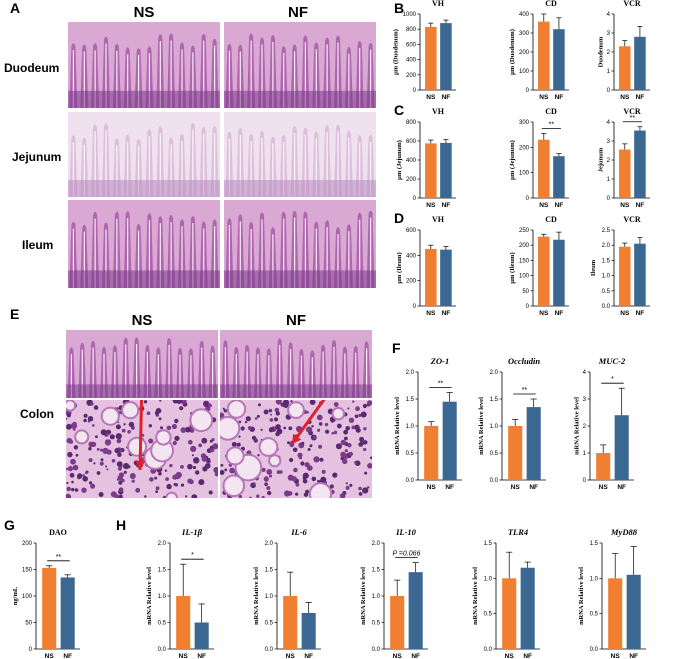 The image size is (685, 659). Describe the element at coordinates (296, 320) in the screenshot. I see `panel-e-col-nf: NF` at that location.